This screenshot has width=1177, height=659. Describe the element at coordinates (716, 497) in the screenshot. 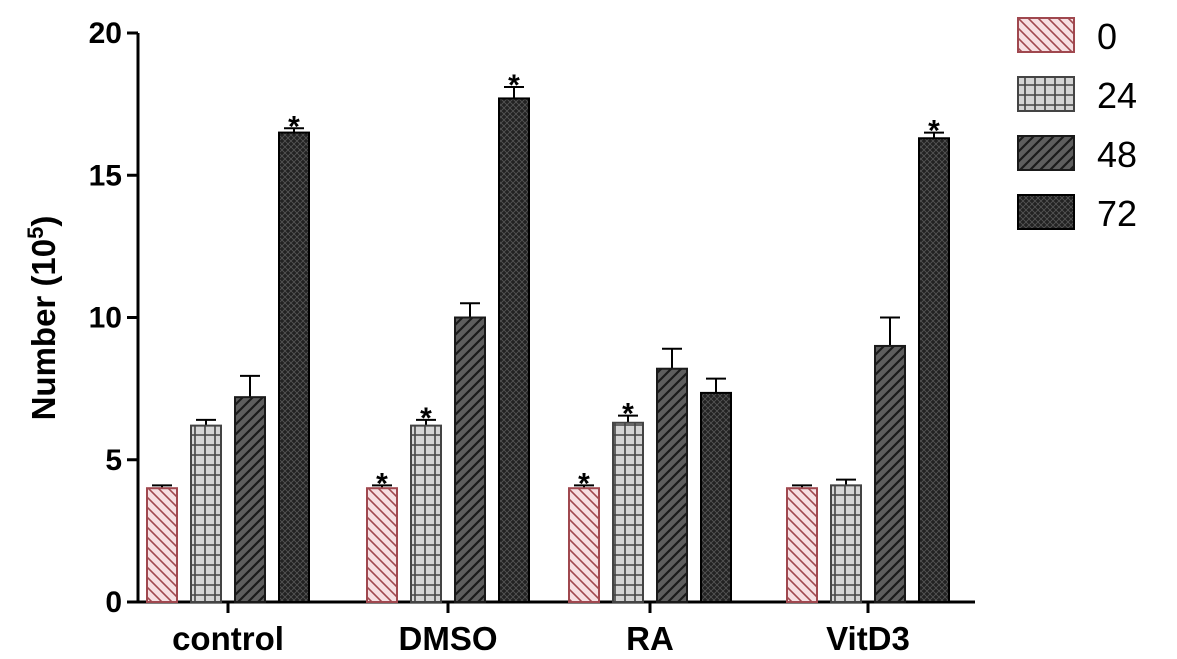

I see `bar-72-RA` at that location.